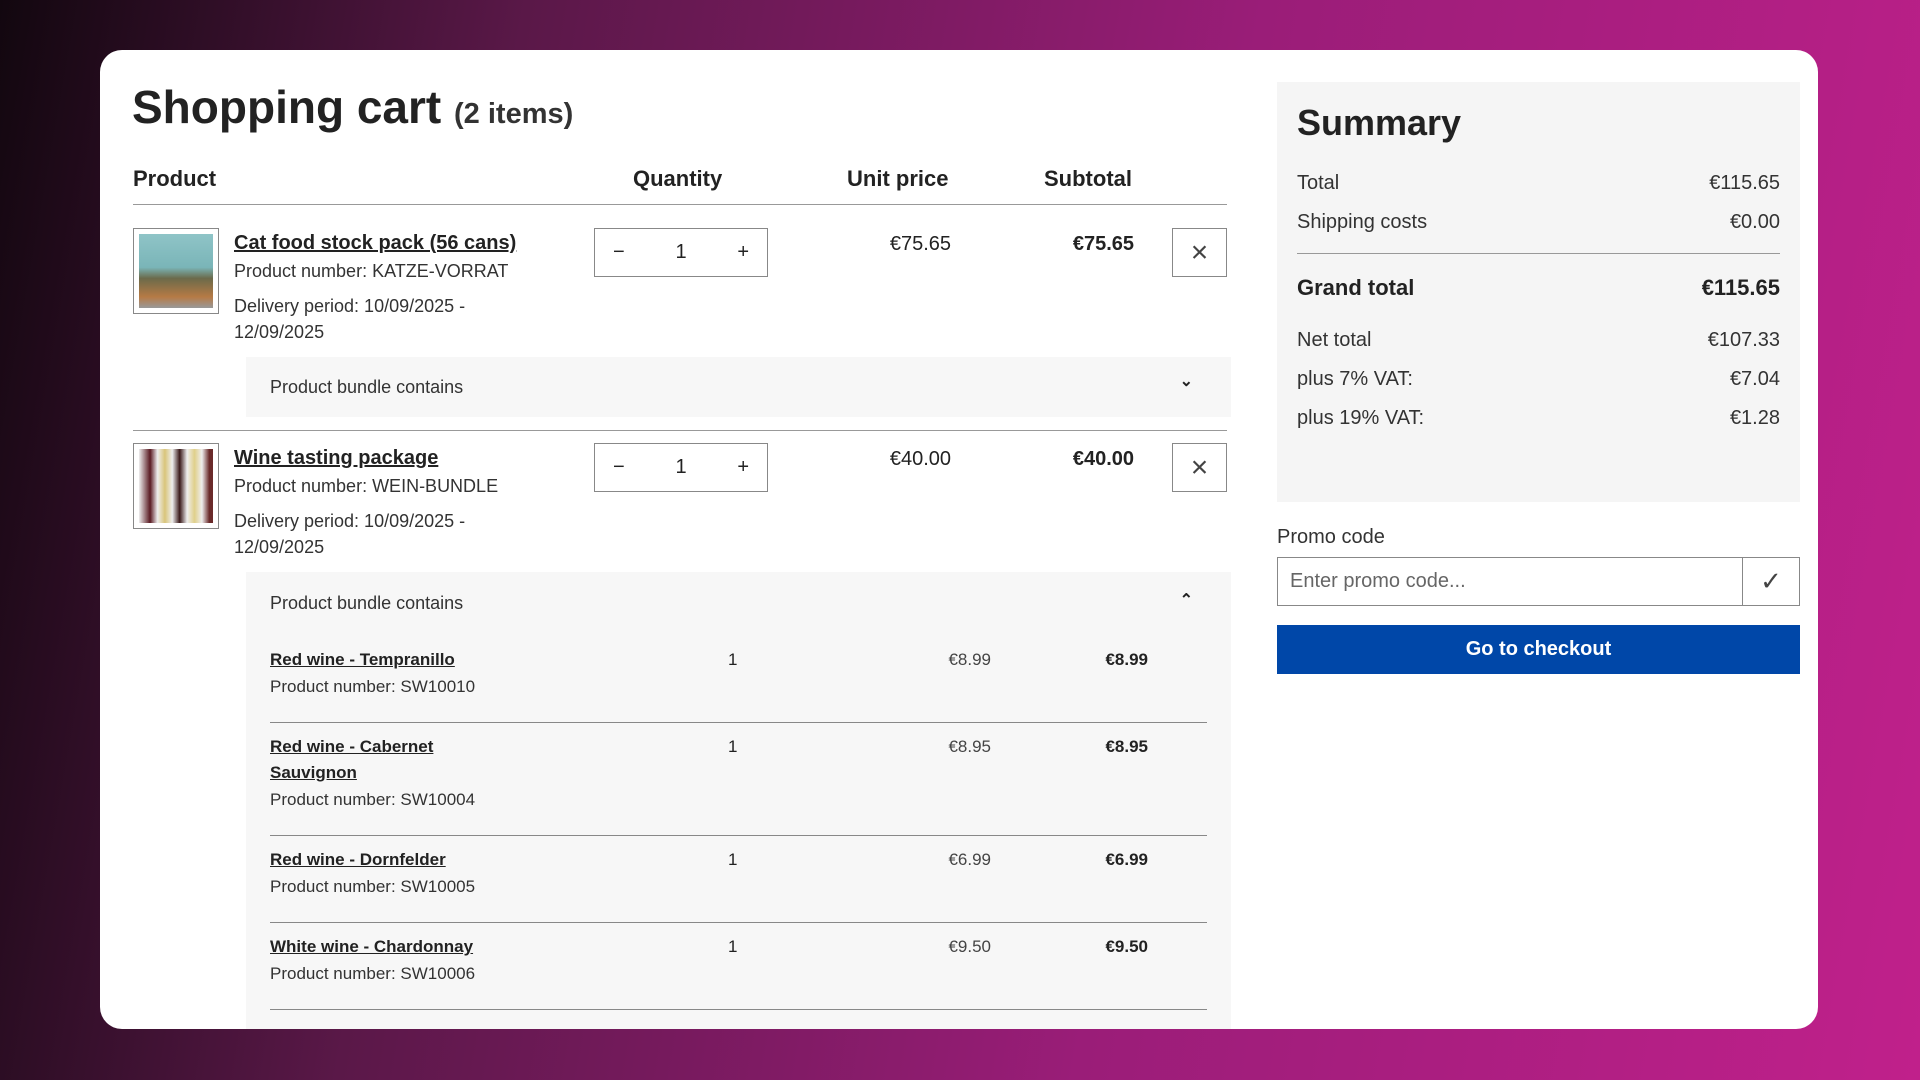  I want to click on promo-code-input, so click(1510, 581).